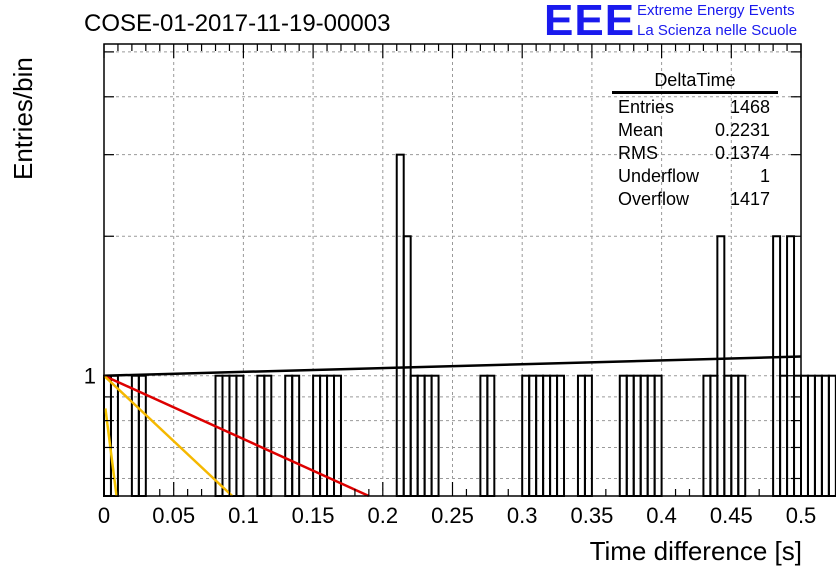 This screenshot has width=836, height=572. I want to click on stats-row-rms: RMS 0.1374, so click(695, 153).